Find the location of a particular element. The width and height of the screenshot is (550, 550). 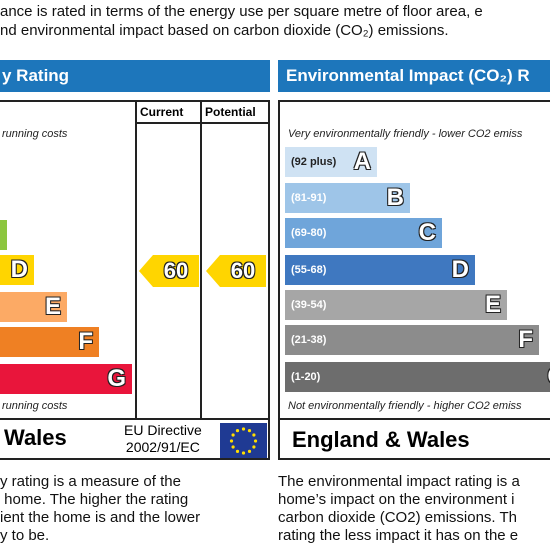

bar-sliver is located at coordinates (3, 235).